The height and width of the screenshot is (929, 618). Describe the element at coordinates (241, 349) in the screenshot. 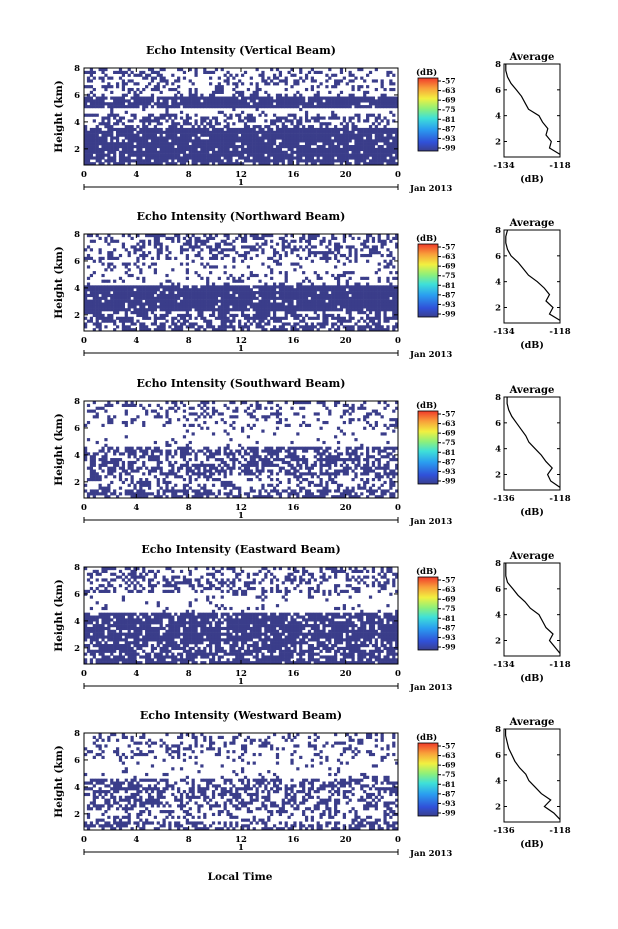

I see `day-label: 1` at that location.